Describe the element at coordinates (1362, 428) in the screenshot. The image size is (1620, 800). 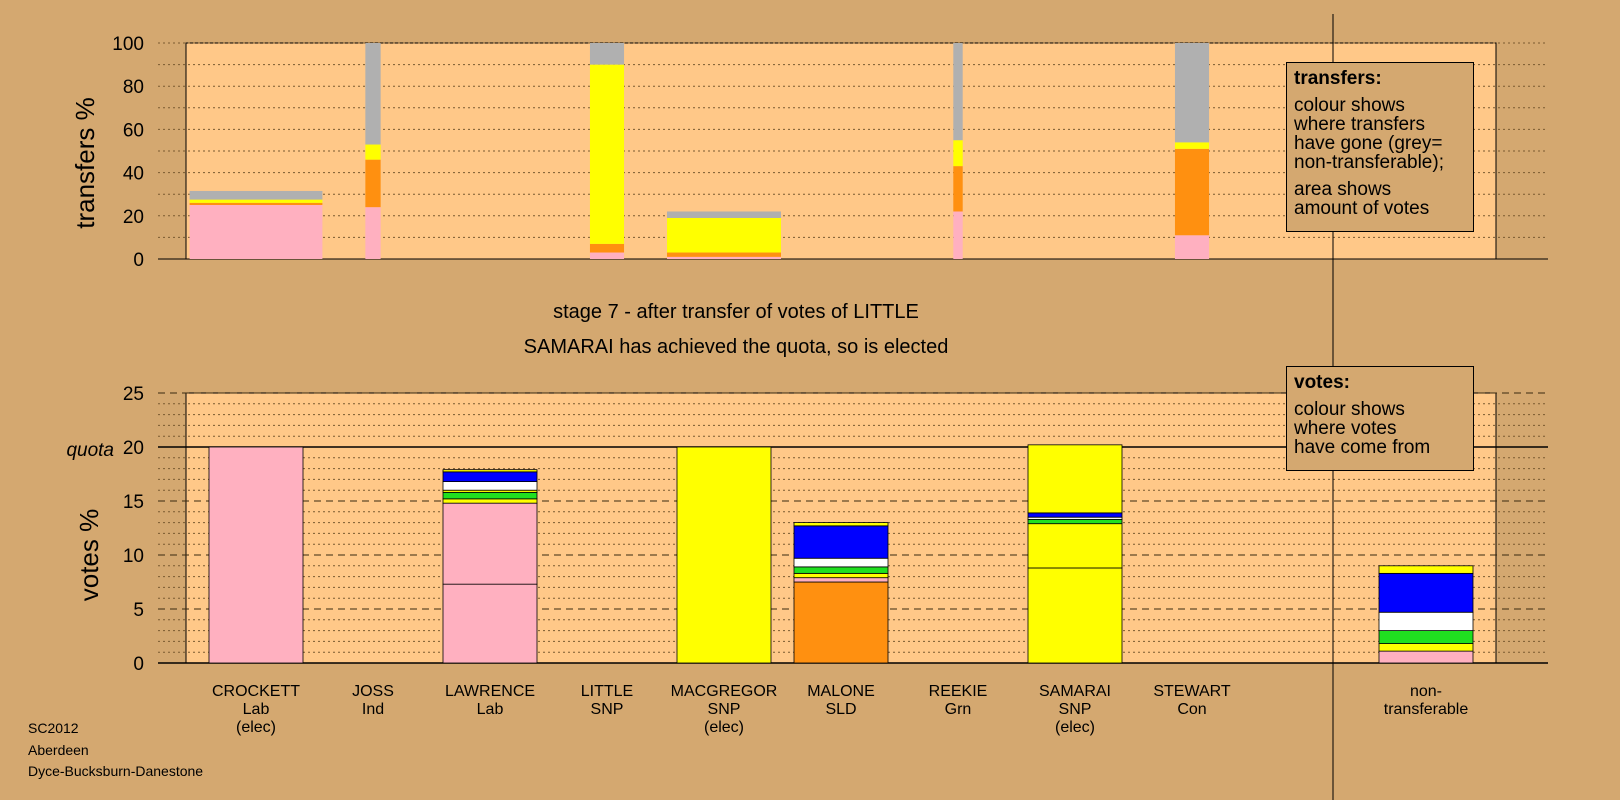
I see `votes-legend-text: colour shows where votes have come from` at that location.